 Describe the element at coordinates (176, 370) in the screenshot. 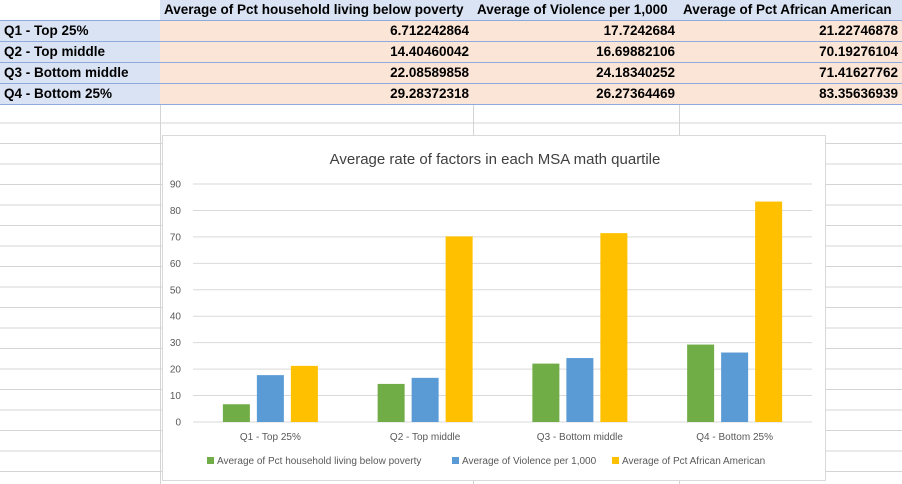

I see `y-tick-label: 20` at that location.